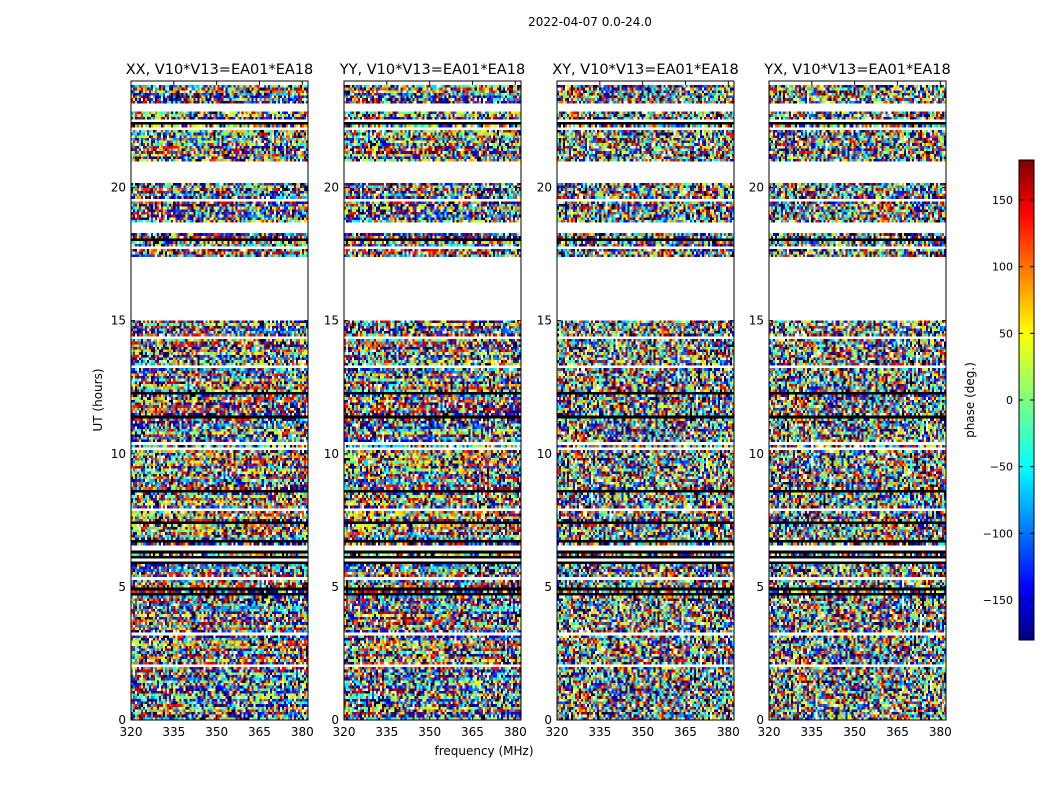 This screenshot has width=1050, height=800. I want to click on colorbar-tick-label: −150, so click(998, 600).